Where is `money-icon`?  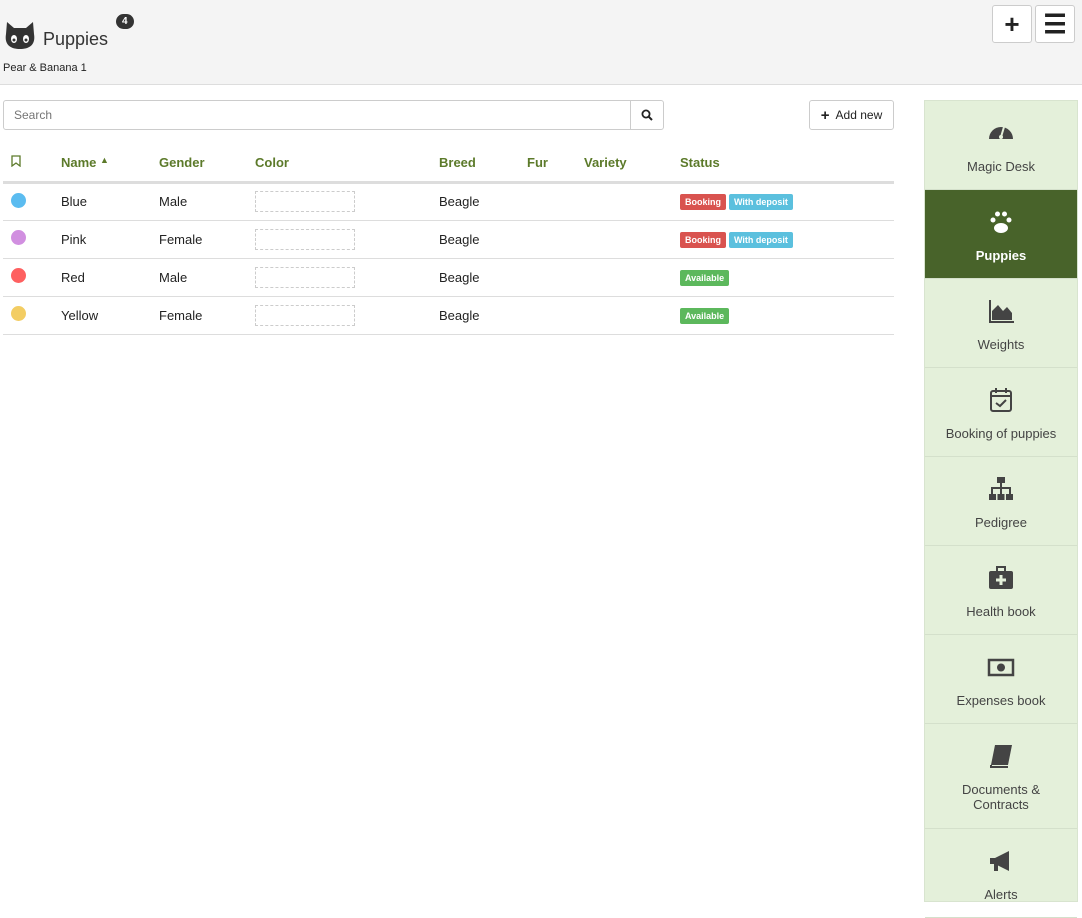 money-icon is located at coordinates (1001, 667).